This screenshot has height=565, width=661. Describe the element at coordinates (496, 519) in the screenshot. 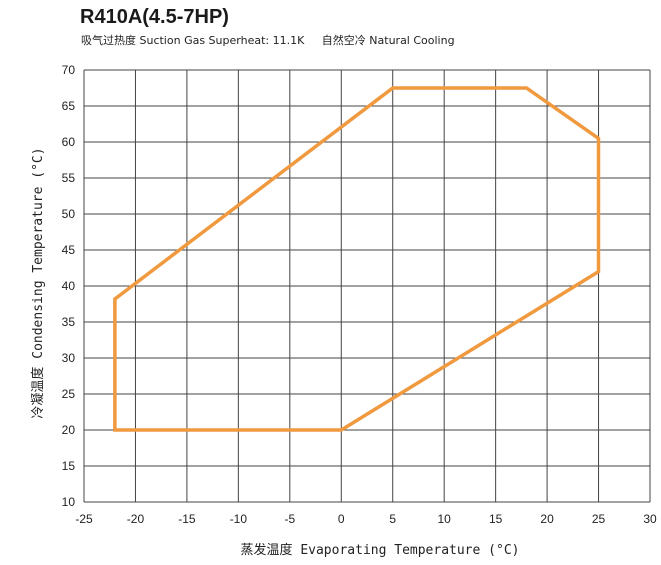

I see `x-tick-label: 15` at that location.